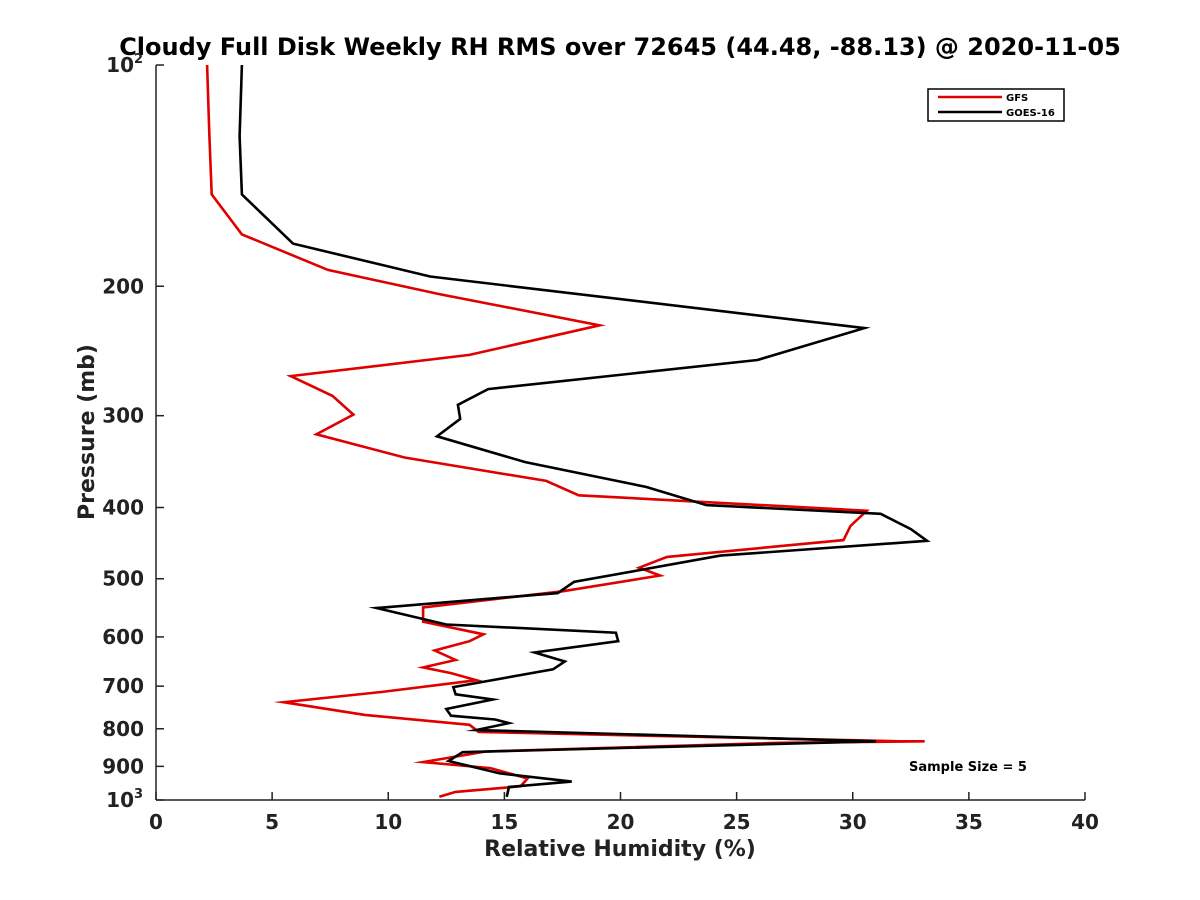  Describe the element at coordinates (1030, 113) in the screenshot. I see `legend-label-goes16: GOES-16` at that location.